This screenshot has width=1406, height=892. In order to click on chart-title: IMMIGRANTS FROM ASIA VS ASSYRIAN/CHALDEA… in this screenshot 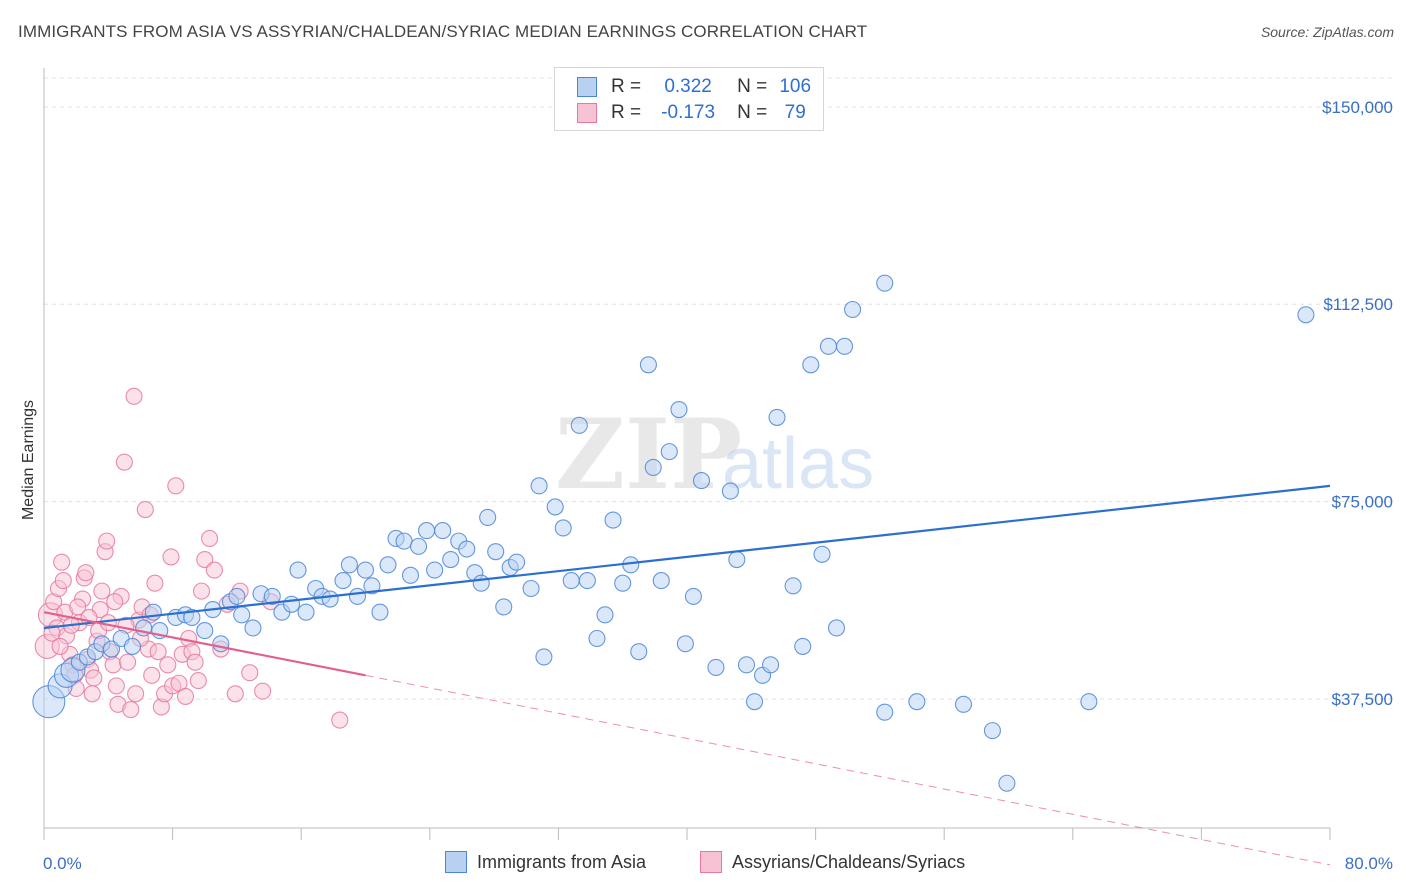, I will do `click(443, 31)`.